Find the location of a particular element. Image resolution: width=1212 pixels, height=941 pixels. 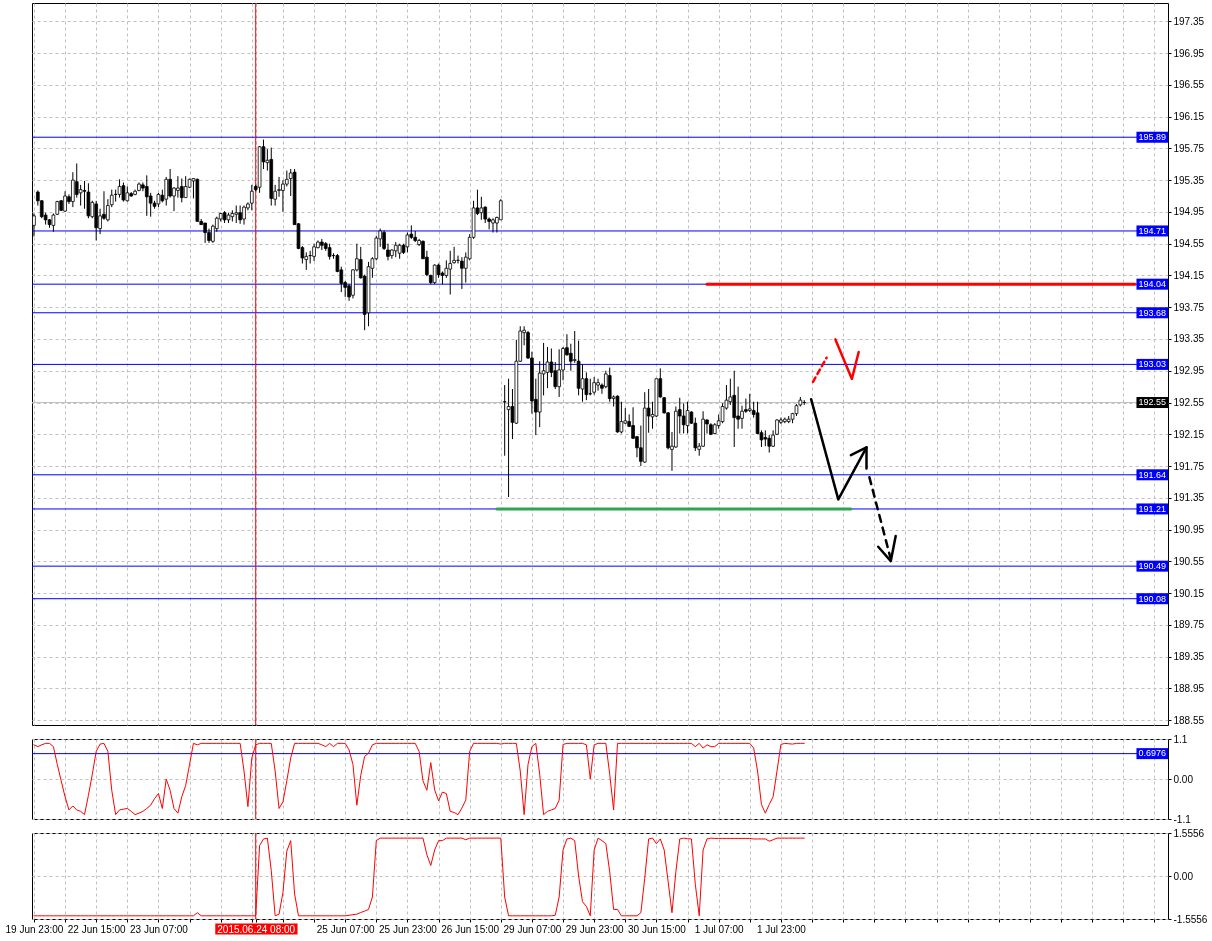

x-tick-label: 22 Jun 15:00 is located at coordinates (97, 929).